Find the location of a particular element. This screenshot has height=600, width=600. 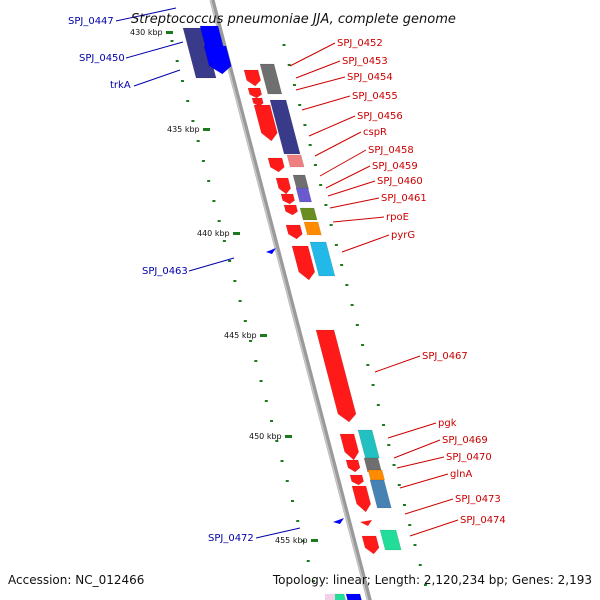

gene-label-trka: trkA is located at coordinates (120, 85).